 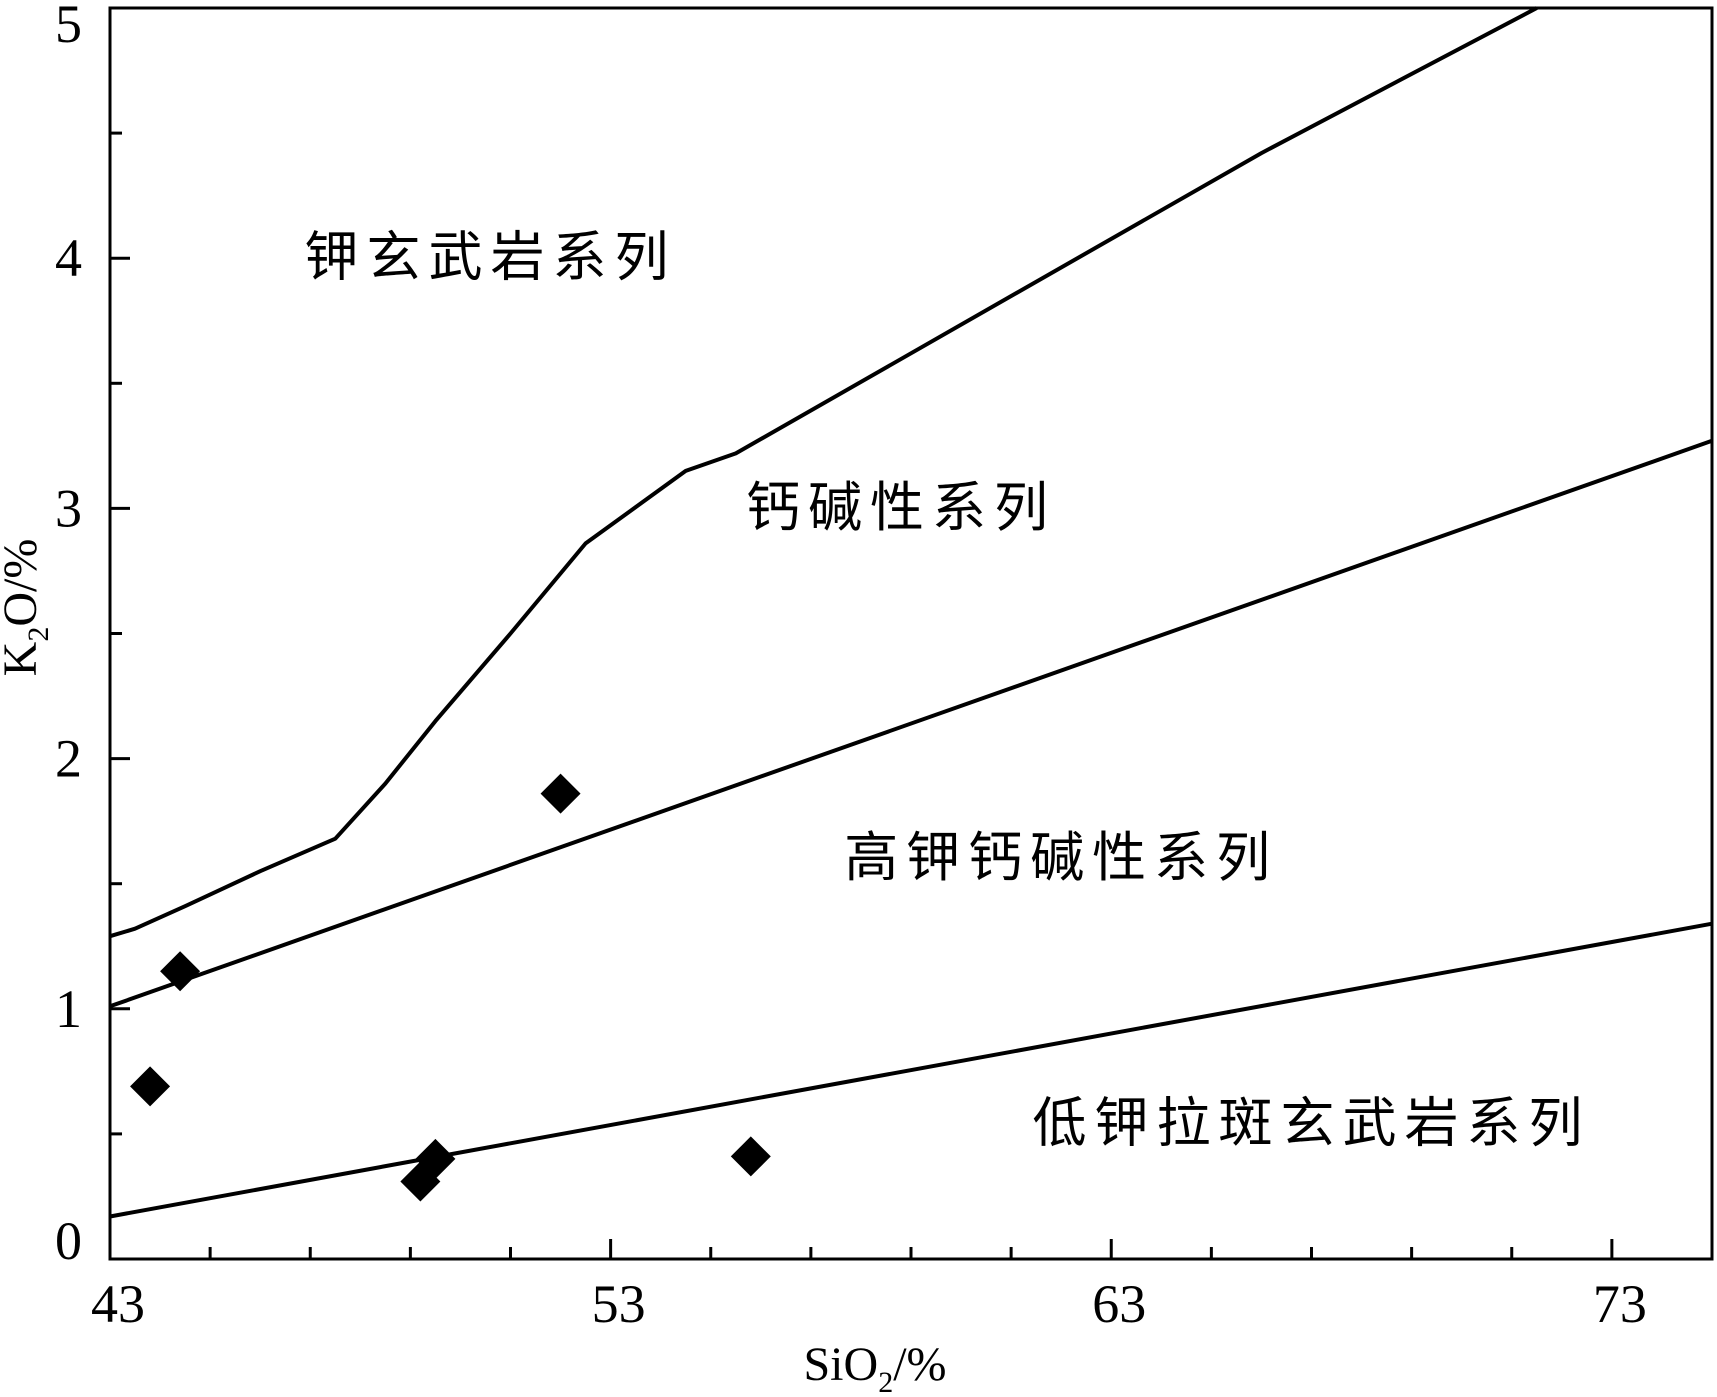 I want to click on x-axis-title-unit: /%, so click(x=919, y=1364).